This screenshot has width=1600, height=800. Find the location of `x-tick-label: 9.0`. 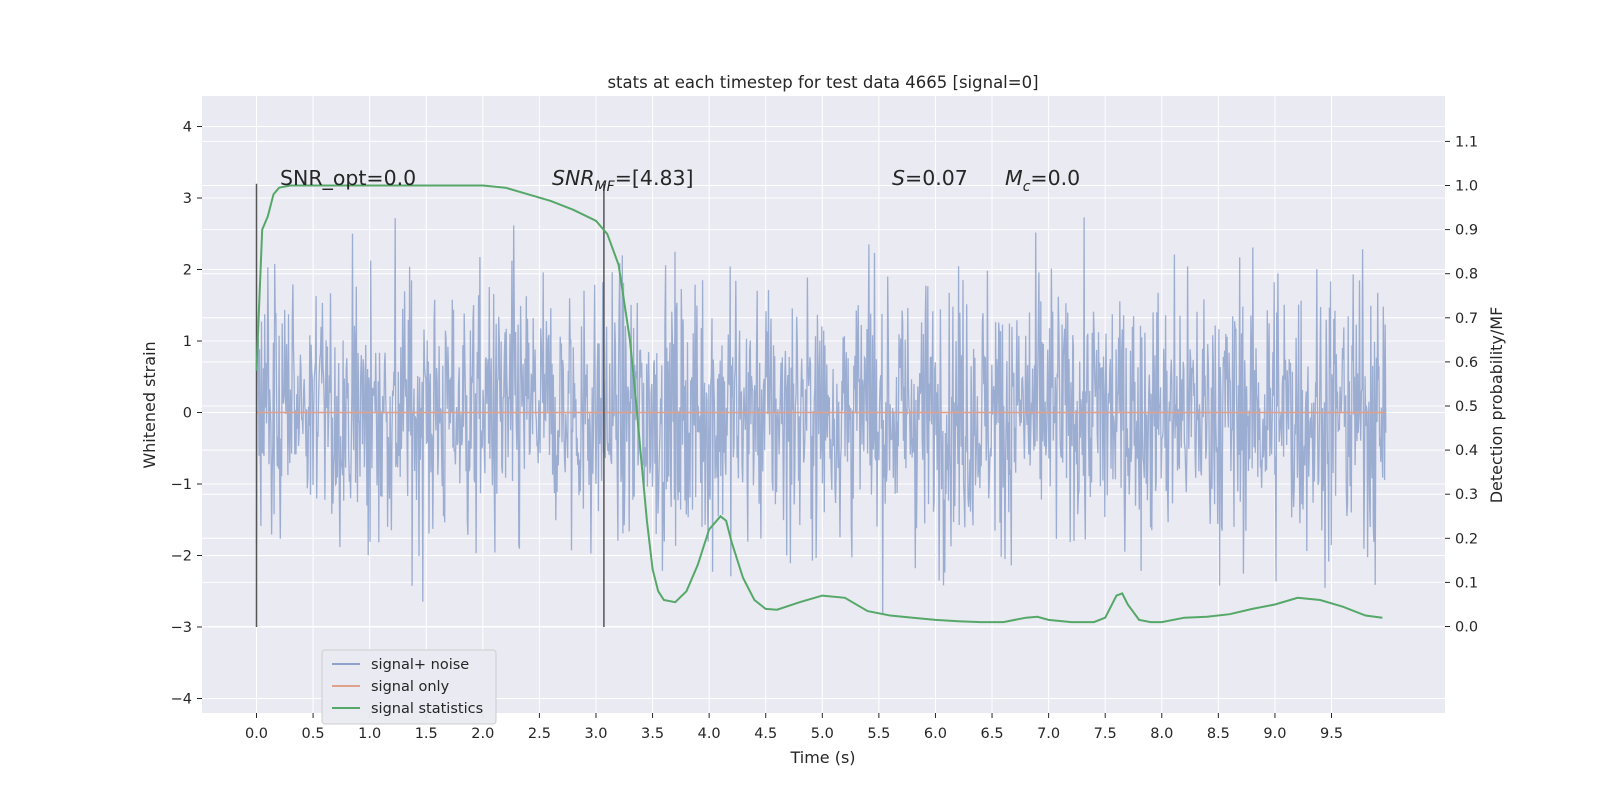

x-tick-label: 9.0 is located at coordinates (1274, 734).